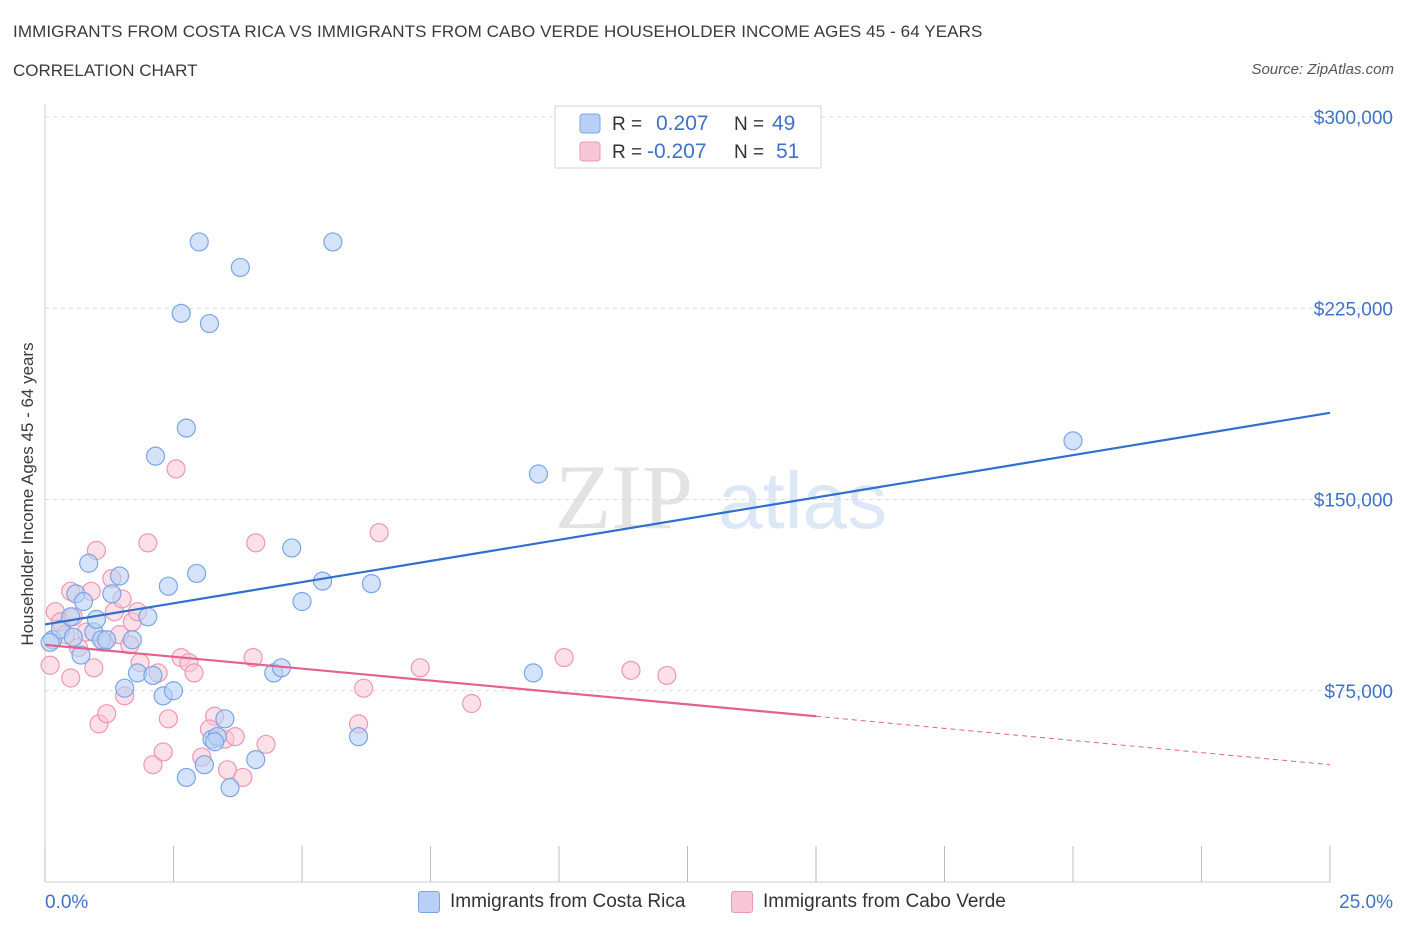  I want to click on y-tick-label-3: $300,000, so click(1353, 118).